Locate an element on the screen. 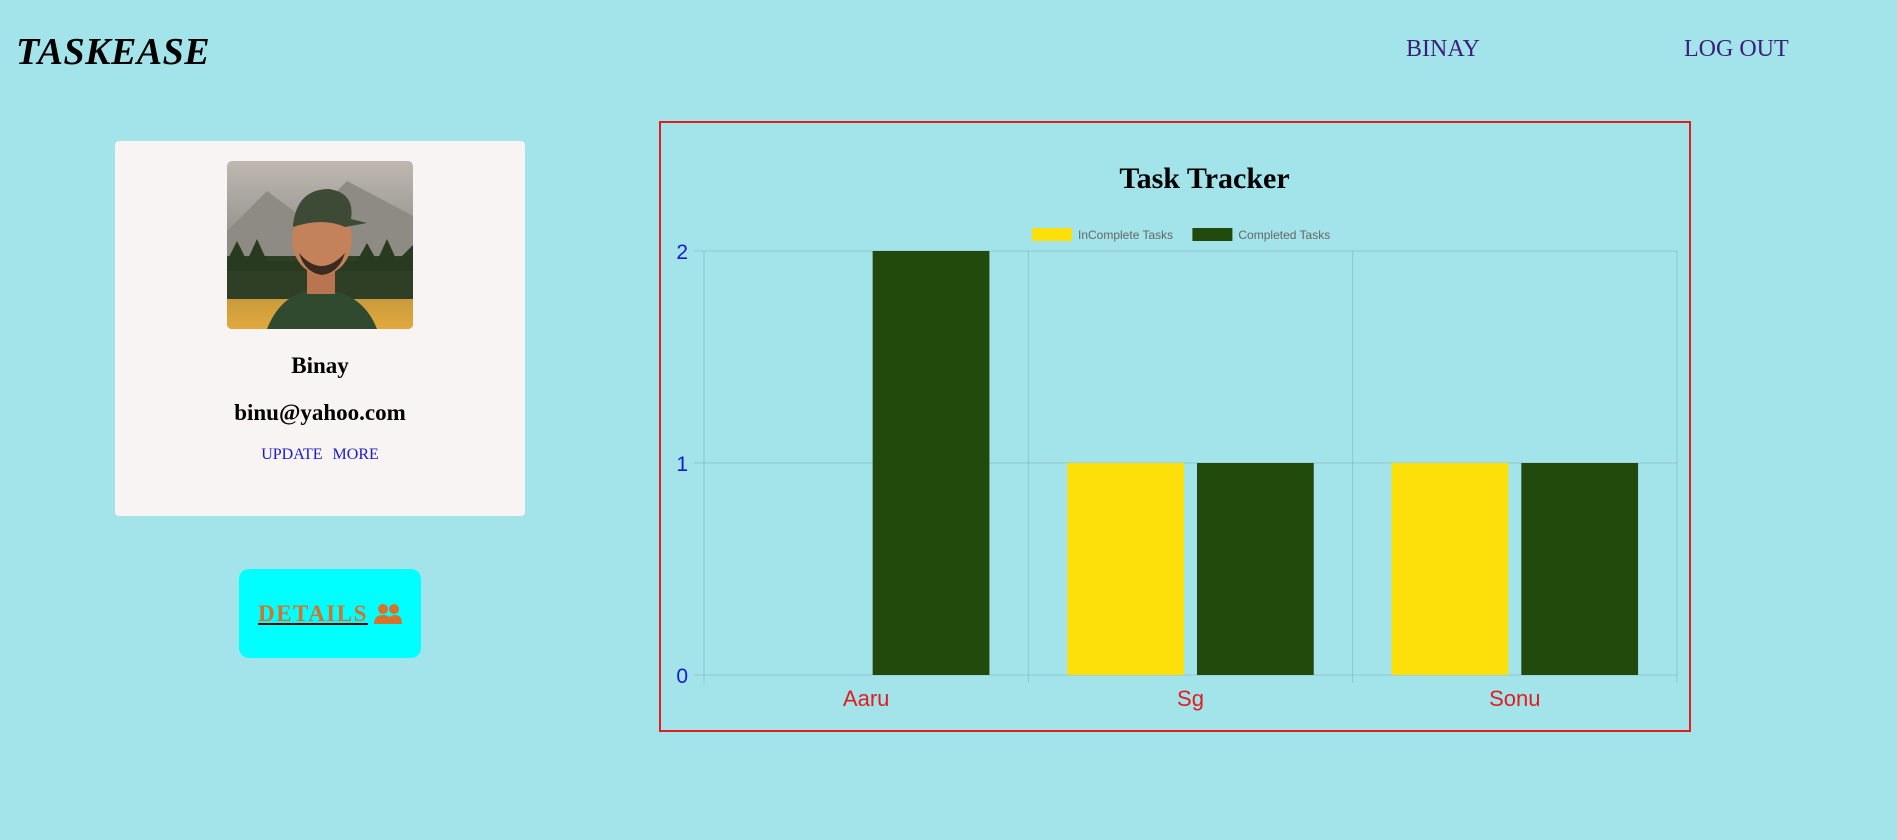 The width and height of the screenshot is (1897, 840). profile-email: binu@yahoo.com is located at coordinates (320, 412).